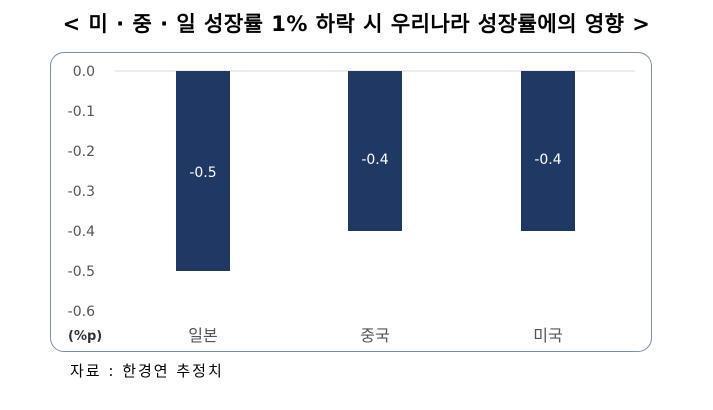 This screenshot has width=713, height=410. I want to click on y-axis-unit-label: (%p), so click(85, 336).